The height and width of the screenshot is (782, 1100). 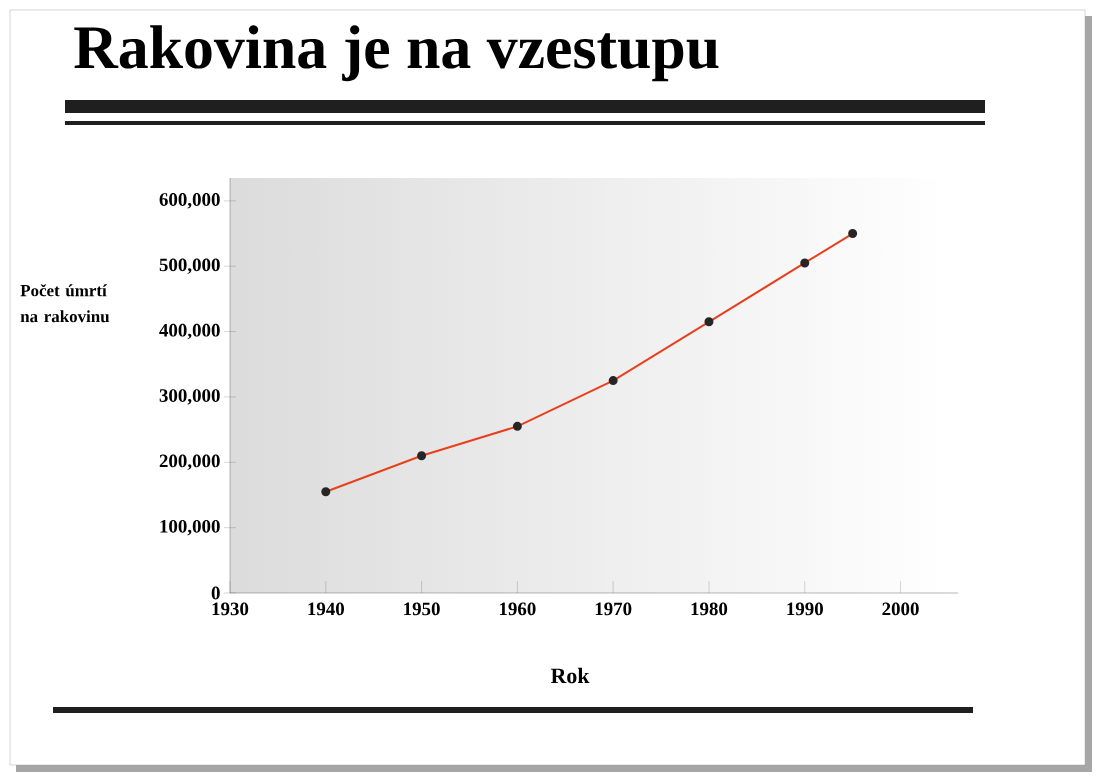 I want to click on y-tick-label: 600,000, so click(x=189, y=201).